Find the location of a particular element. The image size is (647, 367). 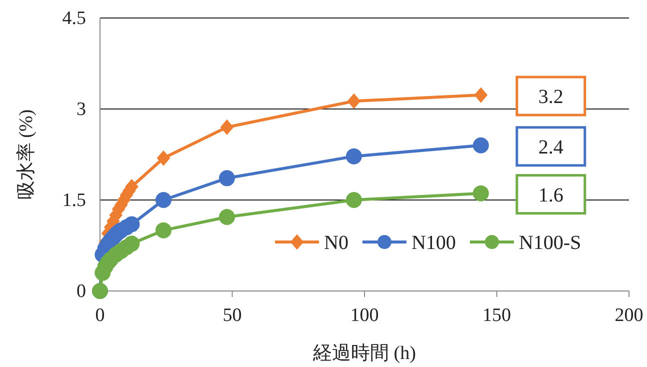

y-tick-label: 4.5 is located at coordinates (74, 18).